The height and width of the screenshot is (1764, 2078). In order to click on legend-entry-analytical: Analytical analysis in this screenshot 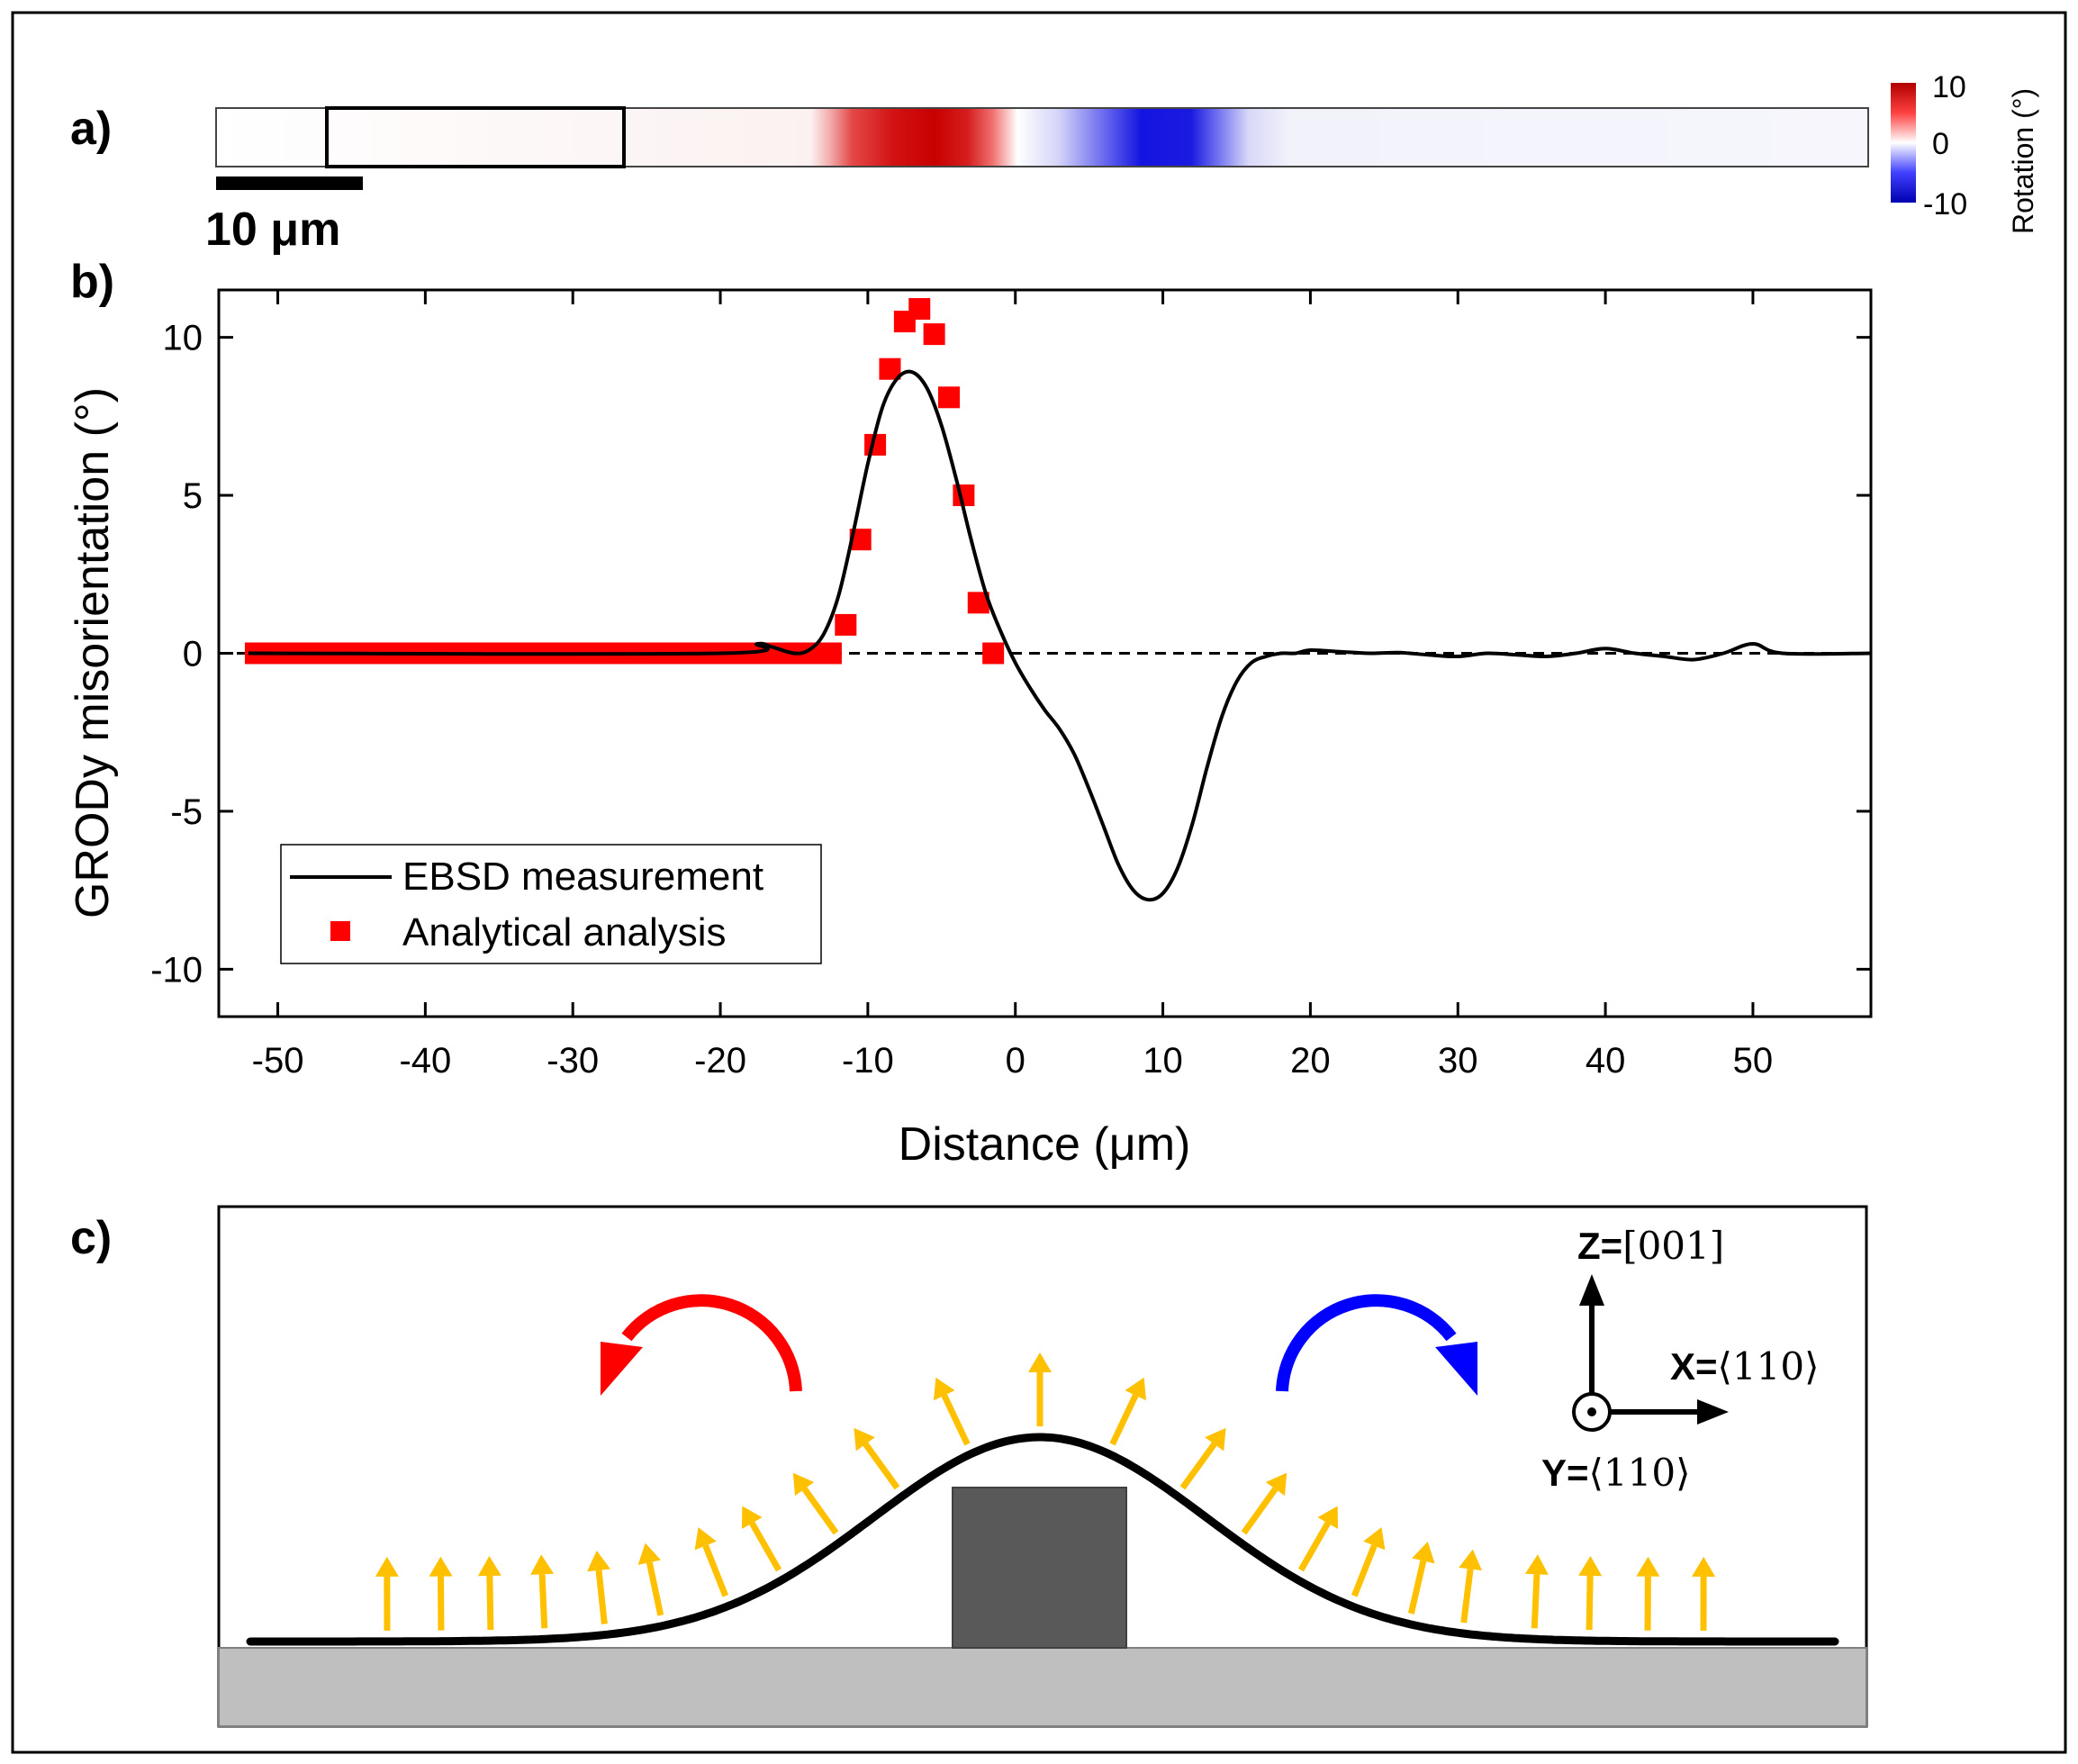, I will do `click(564, 932)`.